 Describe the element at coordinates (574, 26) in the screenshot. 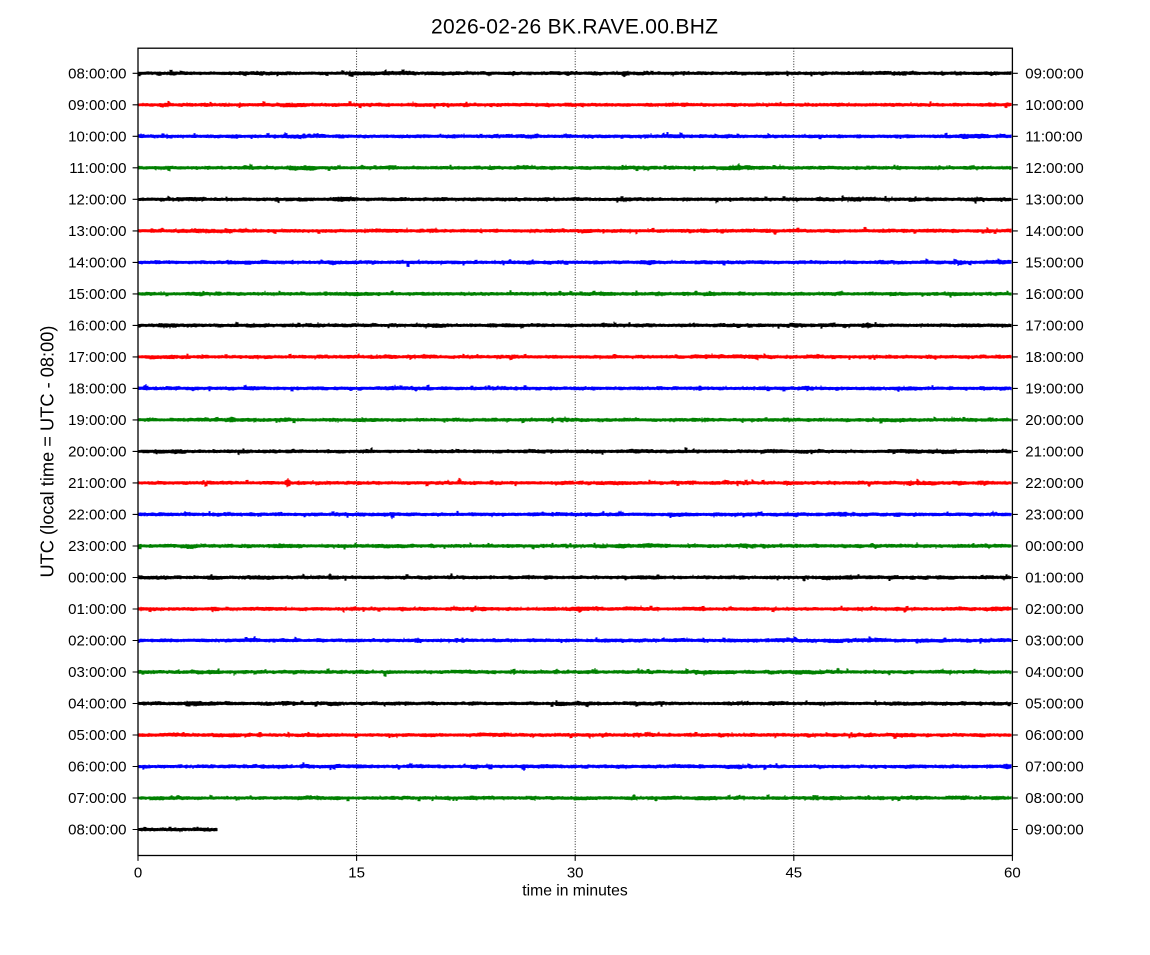

I see `svg-text: 2026-02-26 BK.RAVE.00.BHZ` at that location.